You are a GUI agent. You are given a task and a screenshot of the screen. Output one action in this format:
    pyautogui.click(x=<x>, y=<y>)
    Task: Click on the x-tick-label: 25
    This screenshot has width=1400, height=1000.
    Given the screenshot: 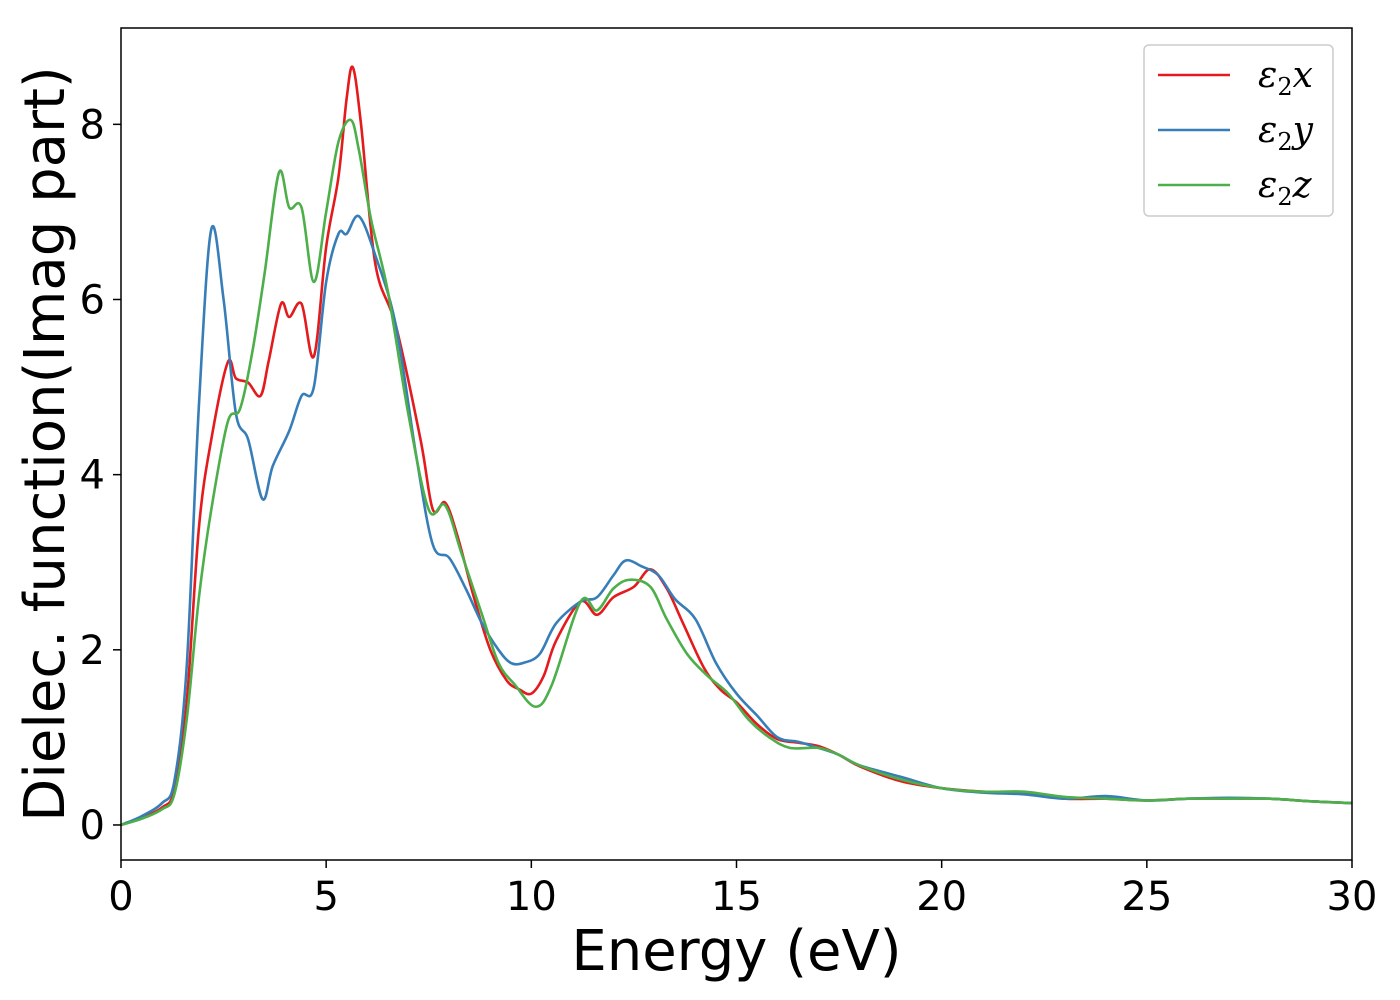 What is the action you would take?
    pyautogui.click(x=1146, y=897)
    